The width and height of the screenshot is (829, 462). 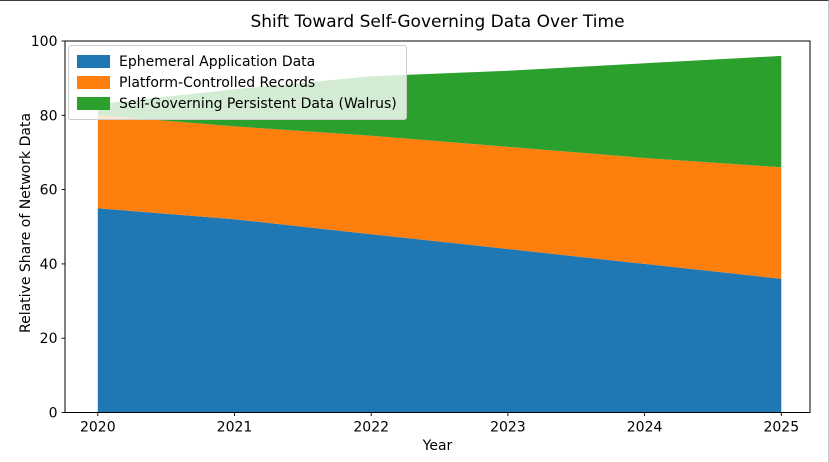 I want to click on x-tick-label: 2020, so click(x=98, y=428).